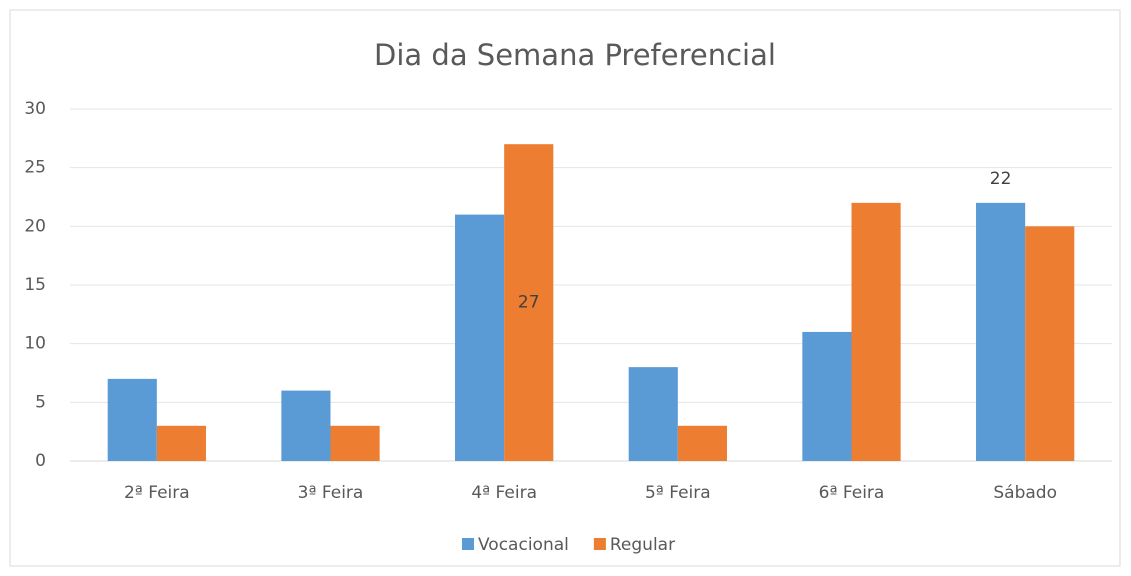 This screenshot has width=1131, height=576. Describe the element at coordinates (852, 493) in the screenshot. I see `x-tick-label: 6ª Feira` at that location.